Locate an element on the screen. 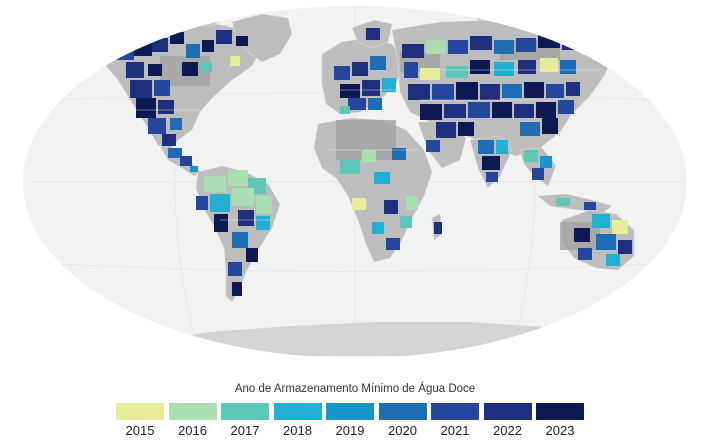 The height and width of the screenshot is (444, 710). legend-item-2022: 2022 is located at coordinates (507, 421).